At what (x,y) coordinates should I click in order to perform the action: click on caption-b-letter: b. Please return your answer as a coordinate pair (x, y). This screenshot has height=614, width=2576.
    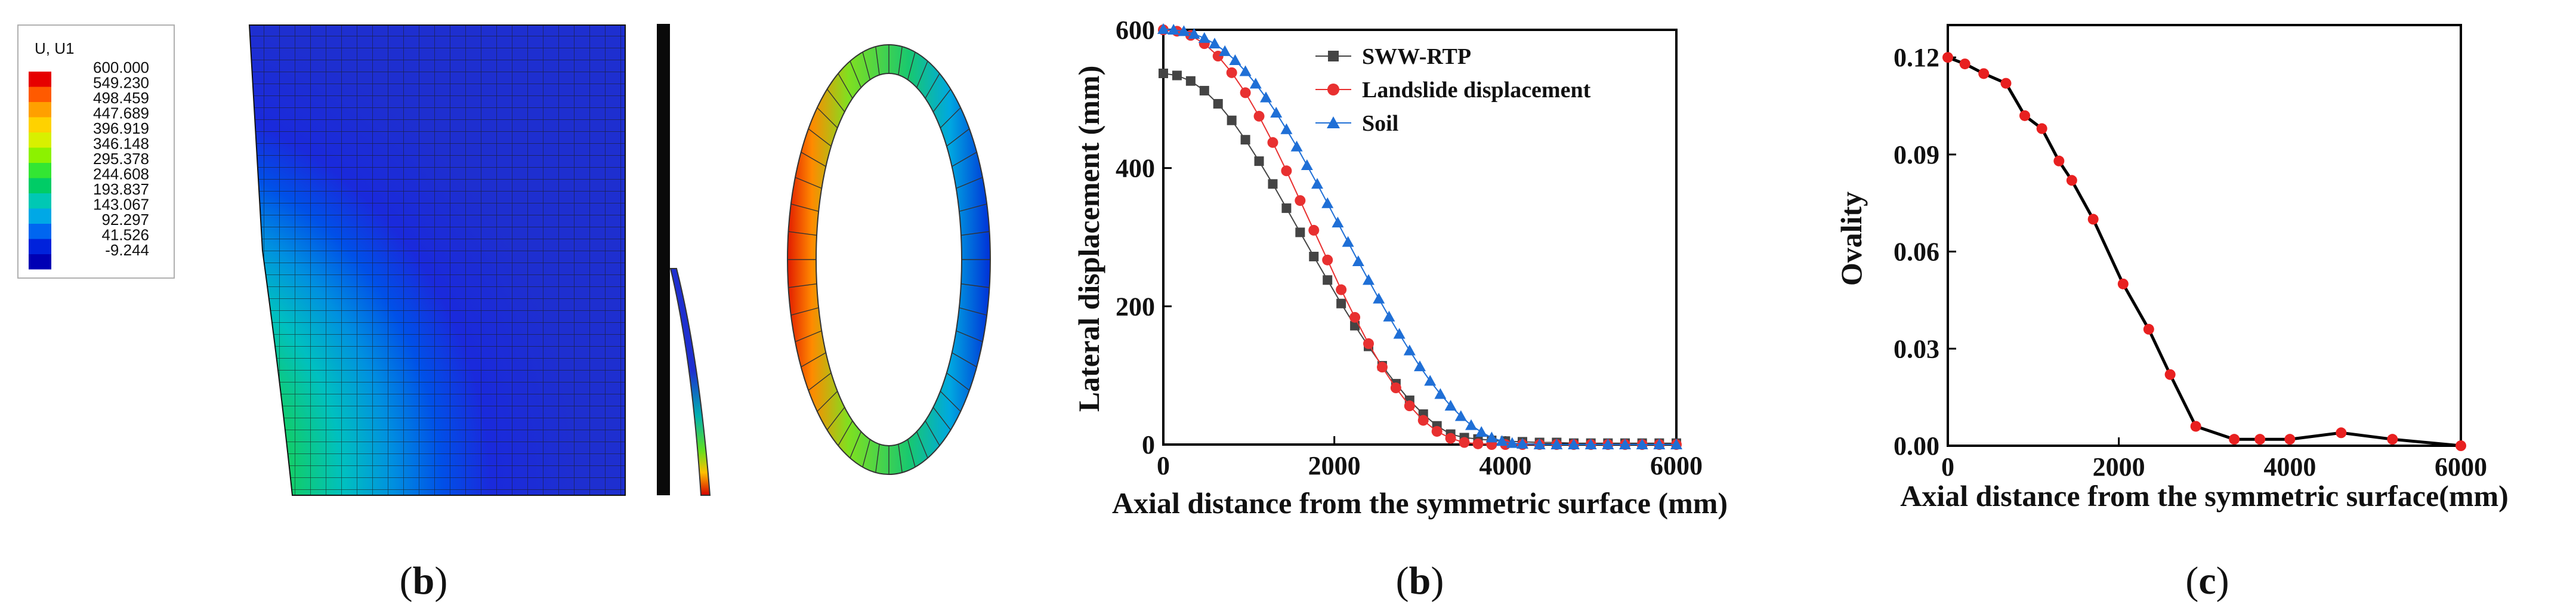
    Looking at the image, I should click on (1420, 581).